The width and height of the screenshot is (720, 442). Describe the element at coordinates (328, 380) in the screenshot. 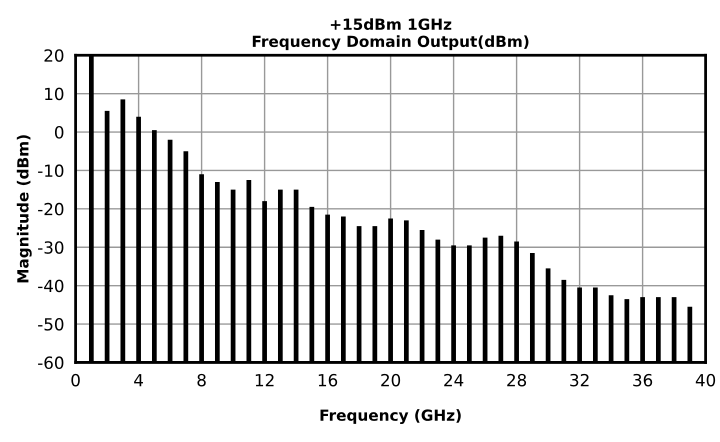

I see `x-tick-label: 16` at that location.